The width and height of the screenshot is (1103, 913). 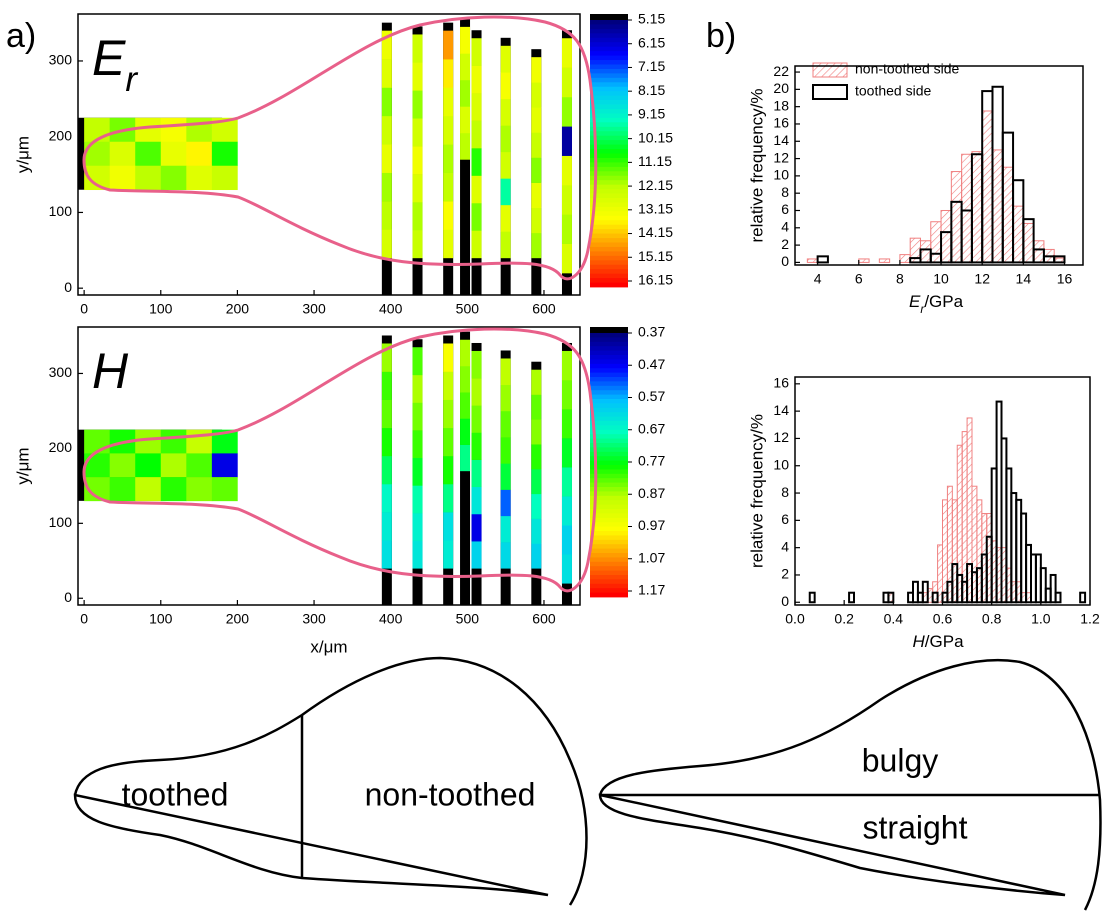 What do you see at coordinates (785, 574) in the screenshot?
I see `y-tick-label: 2` at bounding box center [785, 574].